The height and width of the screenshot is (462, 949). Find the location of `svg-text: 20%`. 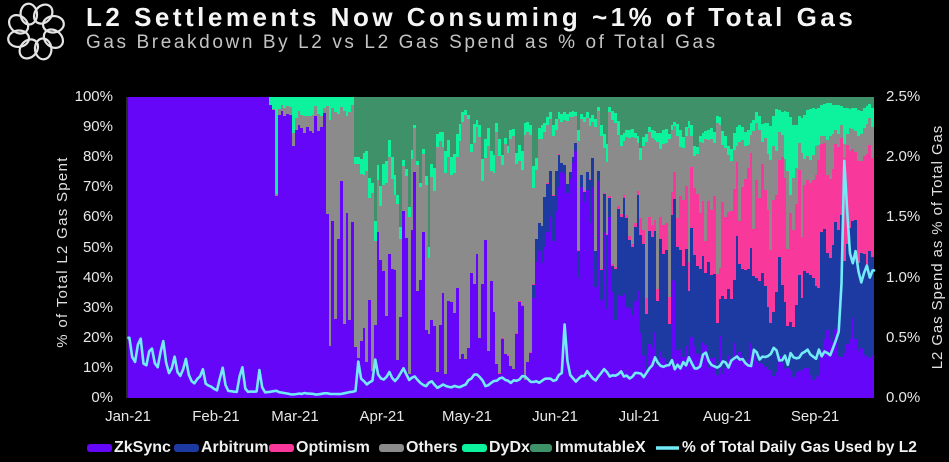

svg-text: 20% is located at coordinates (98, 337).